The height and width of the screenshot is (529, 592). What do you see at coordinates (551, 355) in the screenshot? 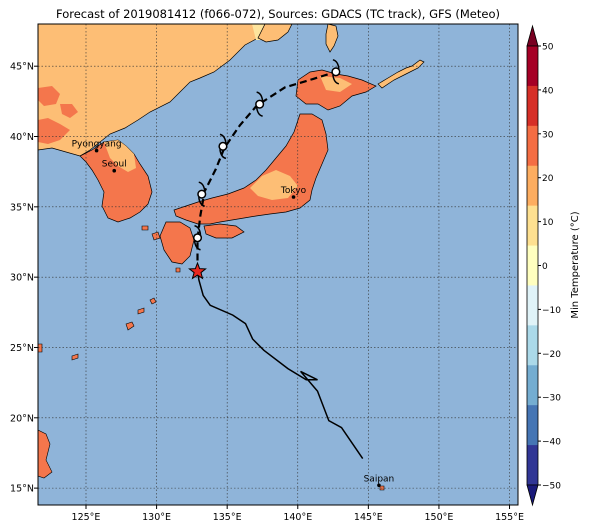
I see `colorbar-tick-label: −20` at bounding box center [551, 355].